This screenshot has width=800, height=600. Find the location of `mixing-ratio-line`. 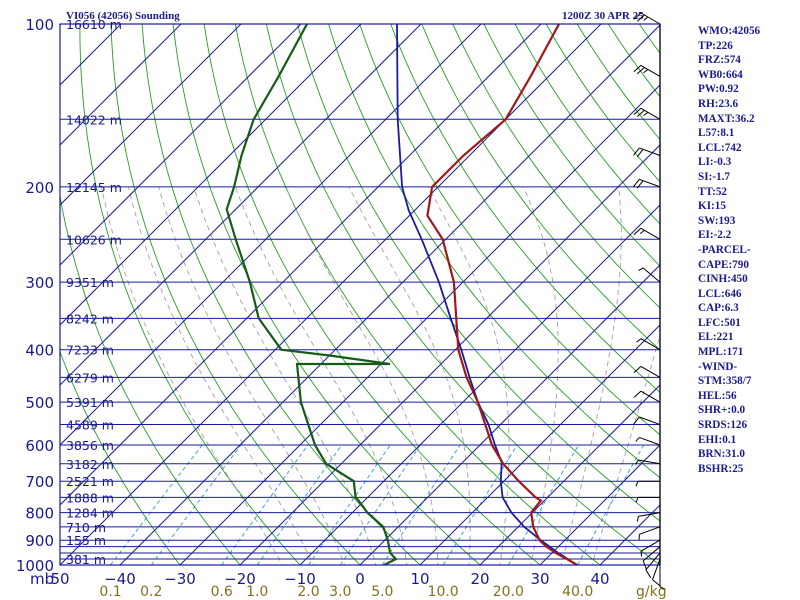

mixing-ratio-line is located at coordinates (421, 504).